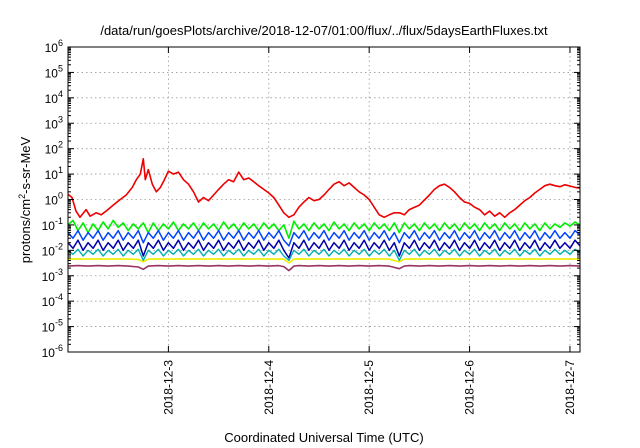  I want to click on y-tick-label: 10⁰, so click(54, 199).